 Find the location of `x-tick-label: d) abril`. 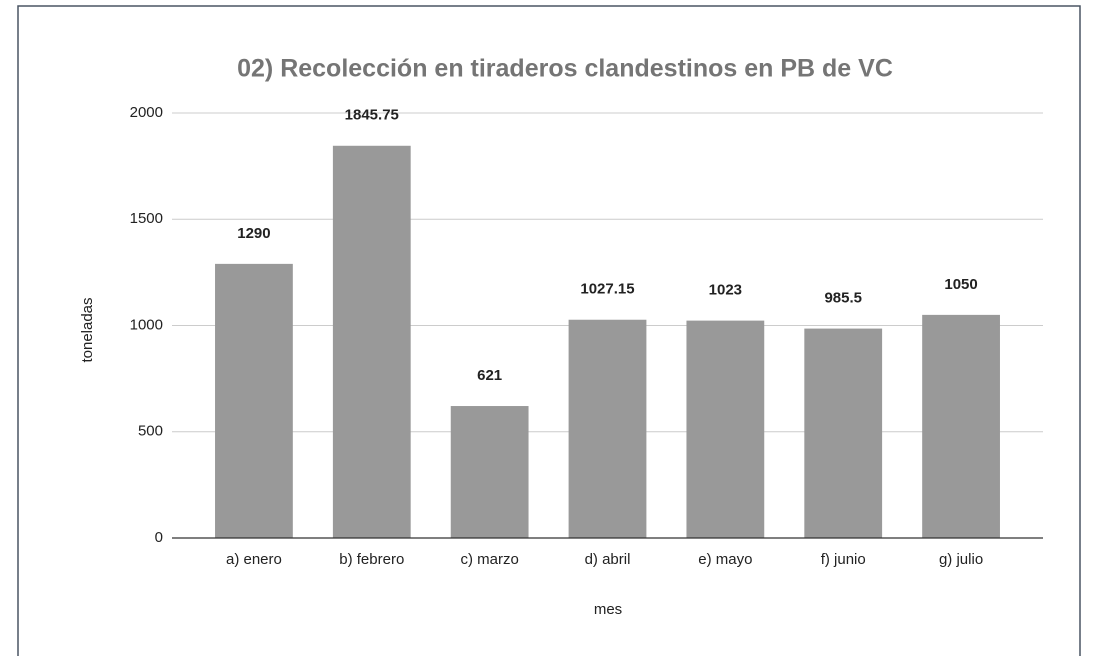

x-tick-label: d) abril is located at coordinates (608, 559).